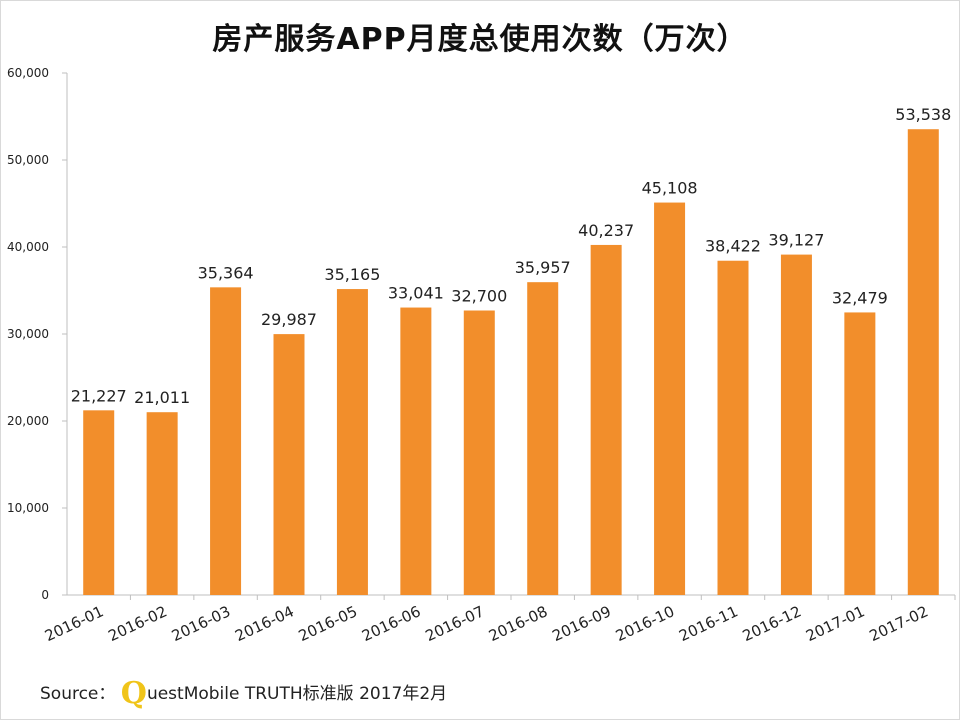 Image resolution: width=960 pixels, height=720 pixels. Describe the element at coordinates (352, 274) in the screenshot. I see `bar-value-label: 35,165` at that location.